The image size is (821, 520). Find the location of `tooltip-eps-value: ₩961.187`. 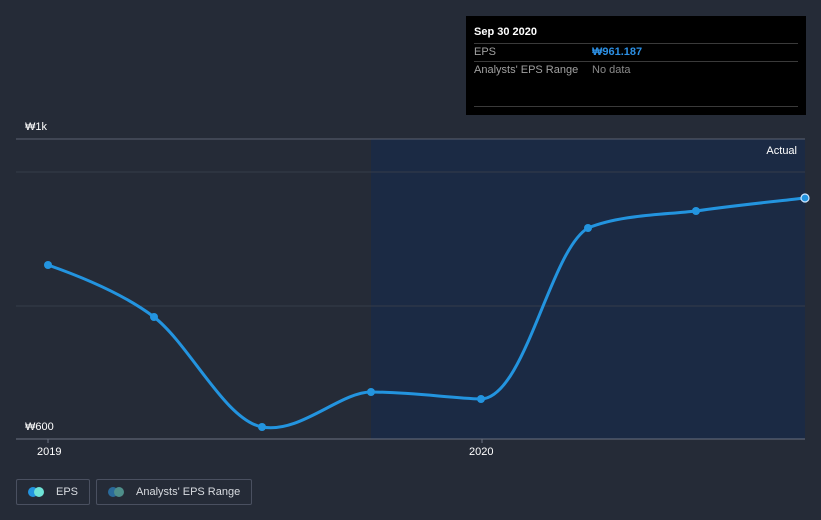

tooltip-eps-value: ₩961.187 is located at coordinates (617, 52).